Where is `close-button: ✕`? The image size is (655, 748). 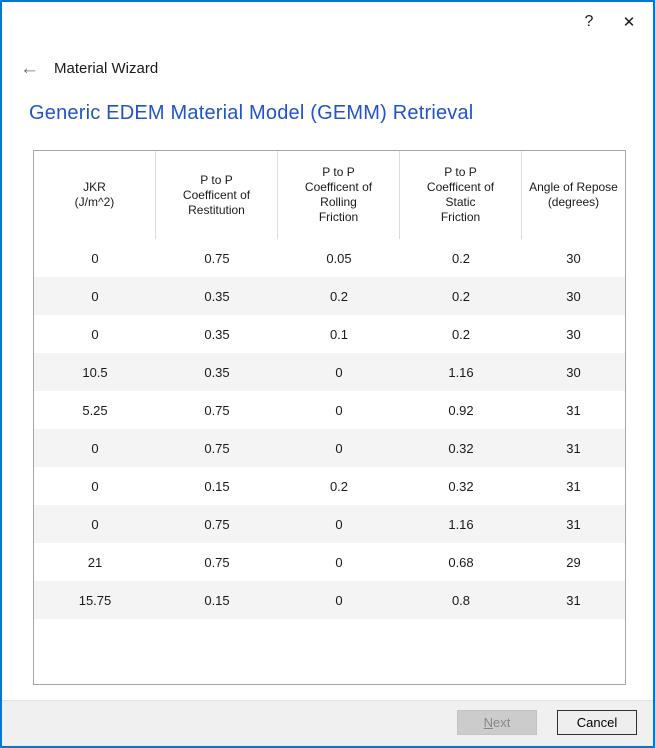 close-button: ✕ is located at coordinates (629, 22).